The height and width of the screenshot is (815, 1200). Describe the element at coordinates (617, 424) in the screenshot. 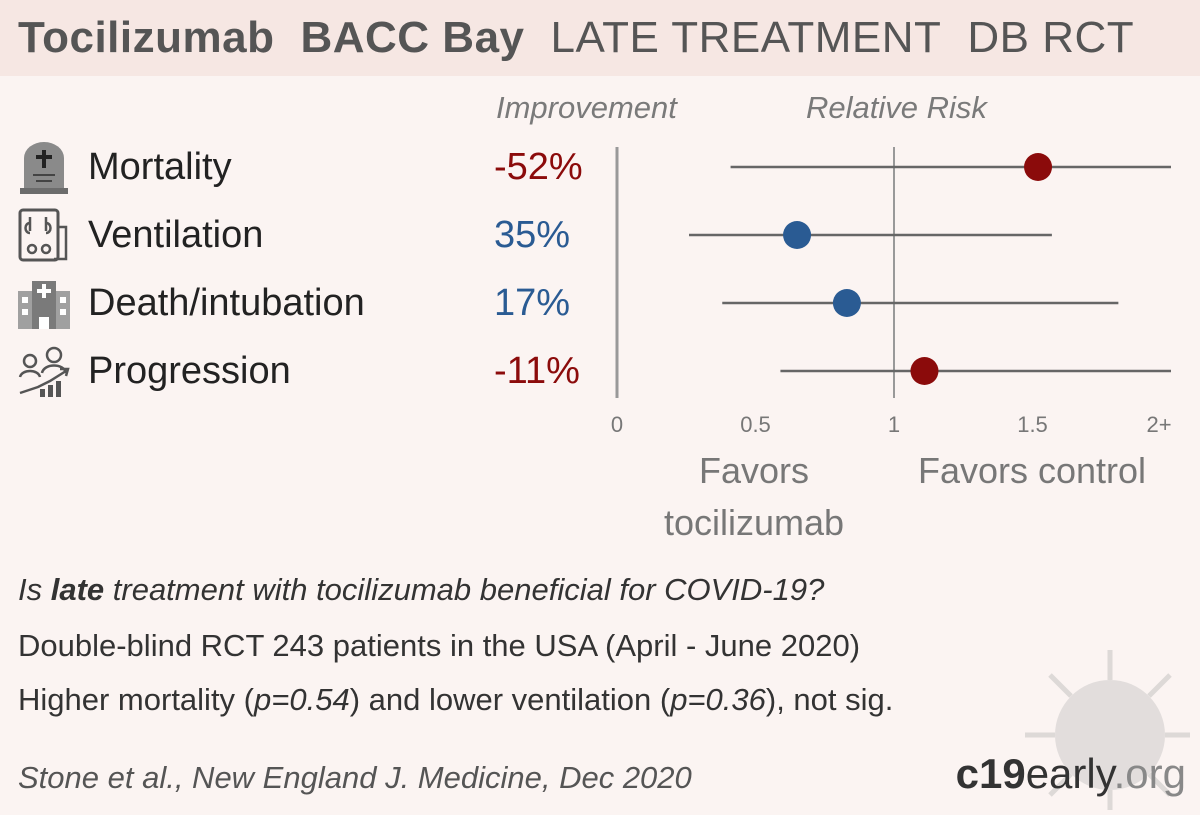

I see `x-tick-label: 0` at that location.